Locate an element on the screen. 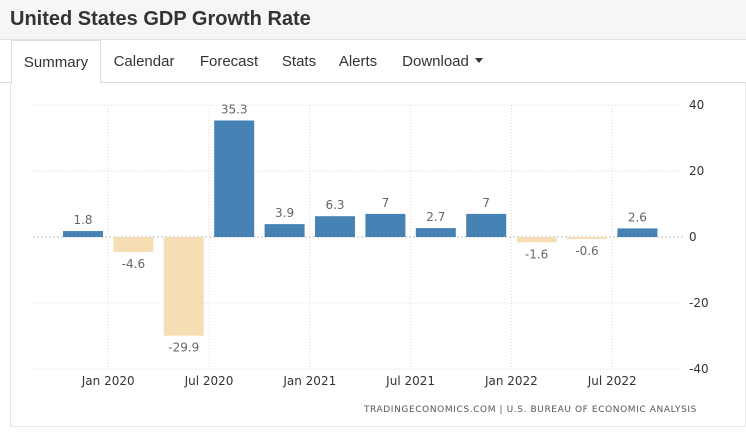  y-tick-label: -20 is located at coordinates (699, 303).